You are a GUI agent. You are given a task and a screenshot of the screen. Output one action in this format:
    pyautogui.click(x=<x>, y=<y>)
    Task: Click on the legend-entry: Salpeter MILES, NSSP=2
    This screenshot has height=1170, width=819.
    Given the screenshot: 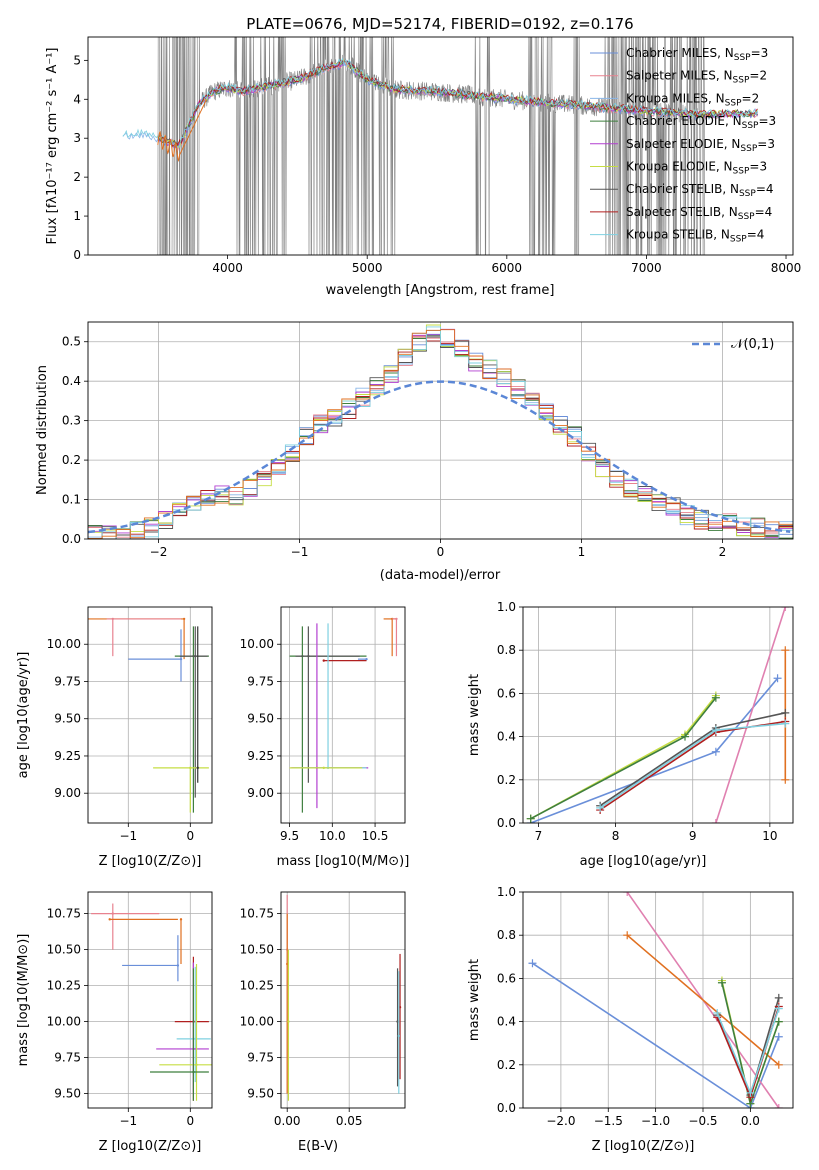 What is the action you would take?
    pyautogui.click(x=696, y=77)
    